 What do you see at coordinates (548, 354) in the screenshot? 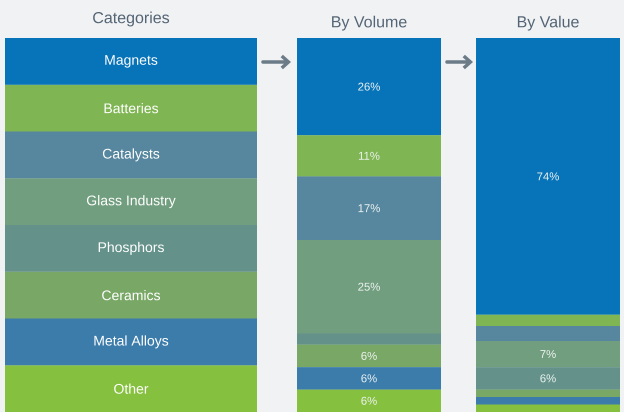
I see `data-label: 7%` at bounding box center [548, 354].